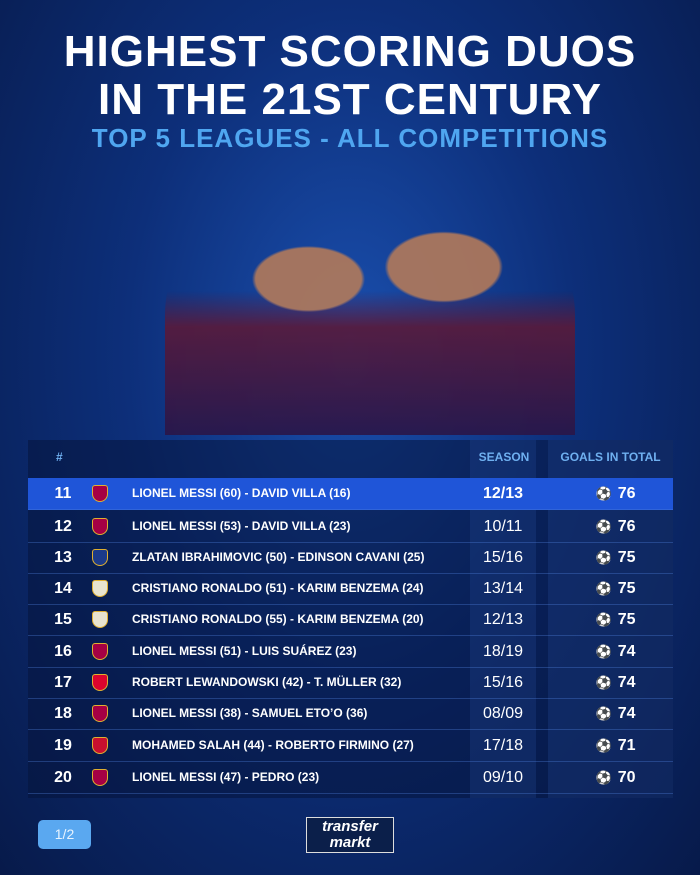 The height and width of the screenshot is (875, 700). I want to click on season-header: SEASON, so click(504, 457).